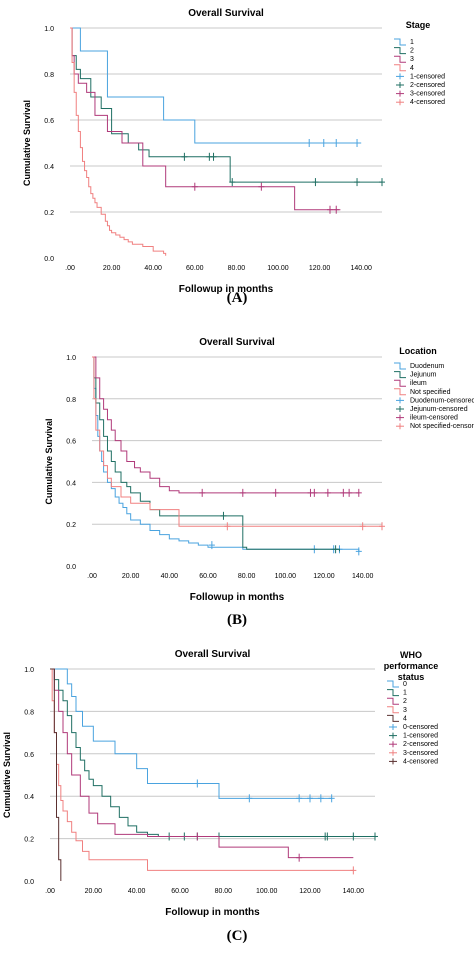  Describe the element at coordinates (434, 418) in the screenshot. I see `legend-entry: ileum-censored` at that location.